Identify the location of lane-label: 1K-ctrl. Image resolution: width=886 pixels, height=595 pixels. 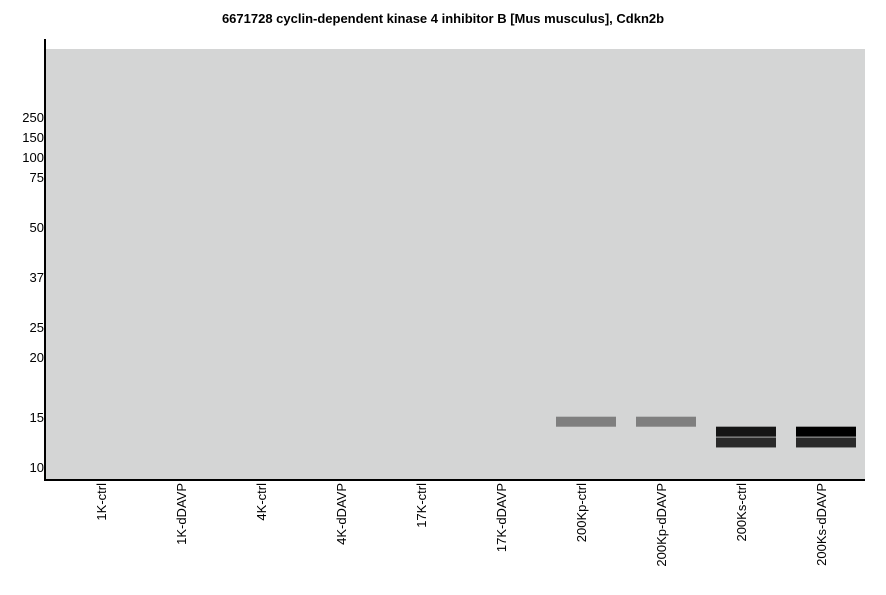
(101, 502).